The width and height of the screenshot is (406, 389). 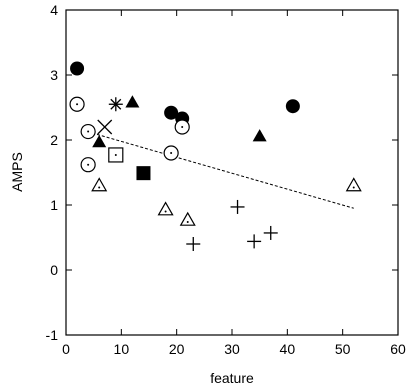 What do you see at coordinates (54, 270) in the screenshot?
I see `y-tick-label: 0` at bounding box center [54, 270].